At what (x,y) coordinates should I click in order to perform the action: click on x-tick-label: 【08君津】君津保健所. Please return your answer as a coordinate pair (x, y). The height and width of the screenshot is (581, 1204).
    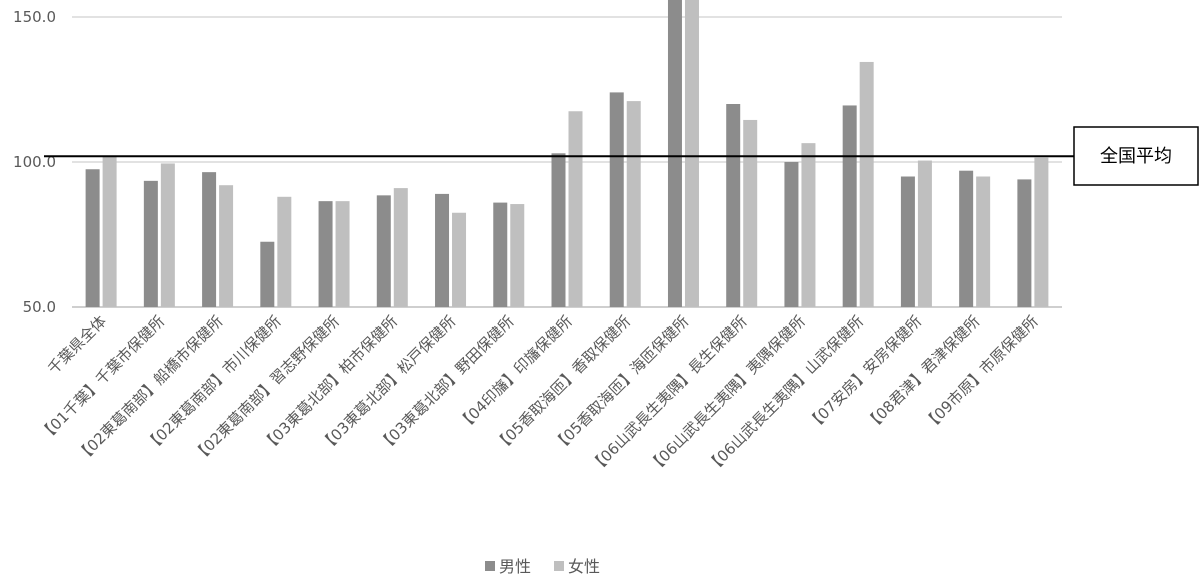
    Looking at the image, I should click on (923, 373).